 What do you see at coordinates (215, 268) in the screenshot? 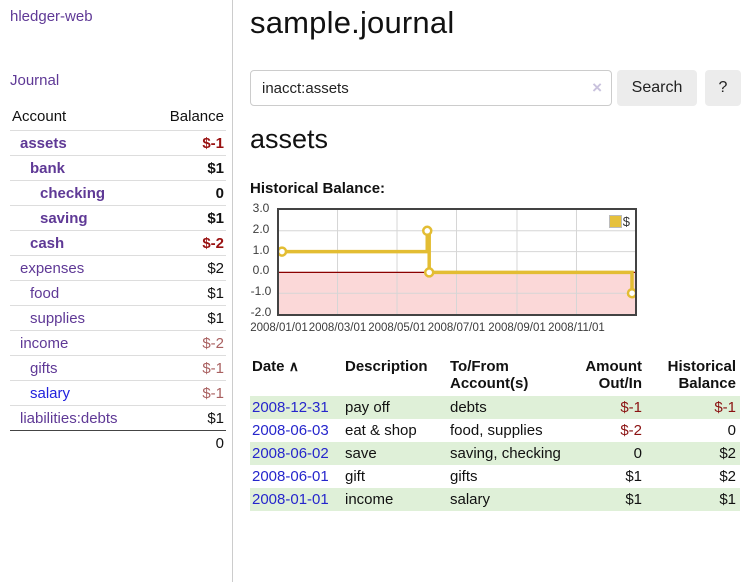
I see `sidebar-account-balance: $2` at bounding box center [215, 268].